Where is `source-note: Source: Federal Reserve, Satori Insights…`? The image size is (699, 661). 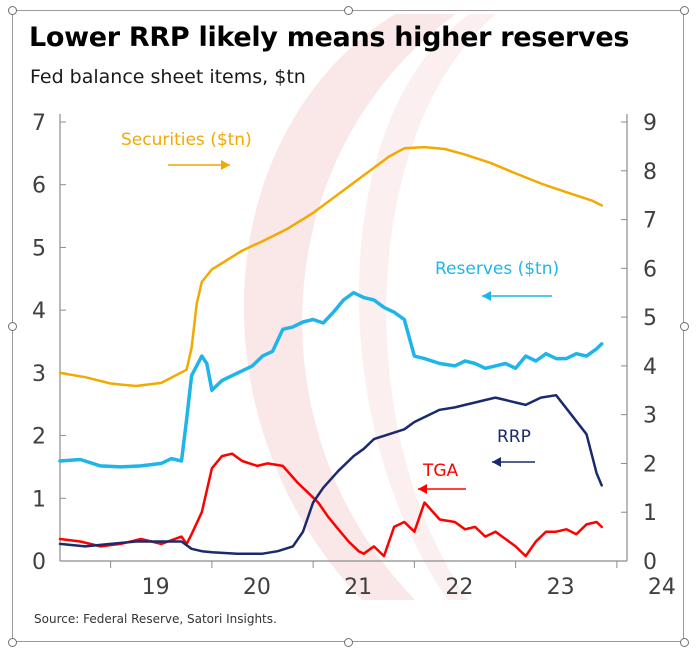
source-note: Source: Federal Reserve, Satori Insights… is located at coordinates (155, 619).